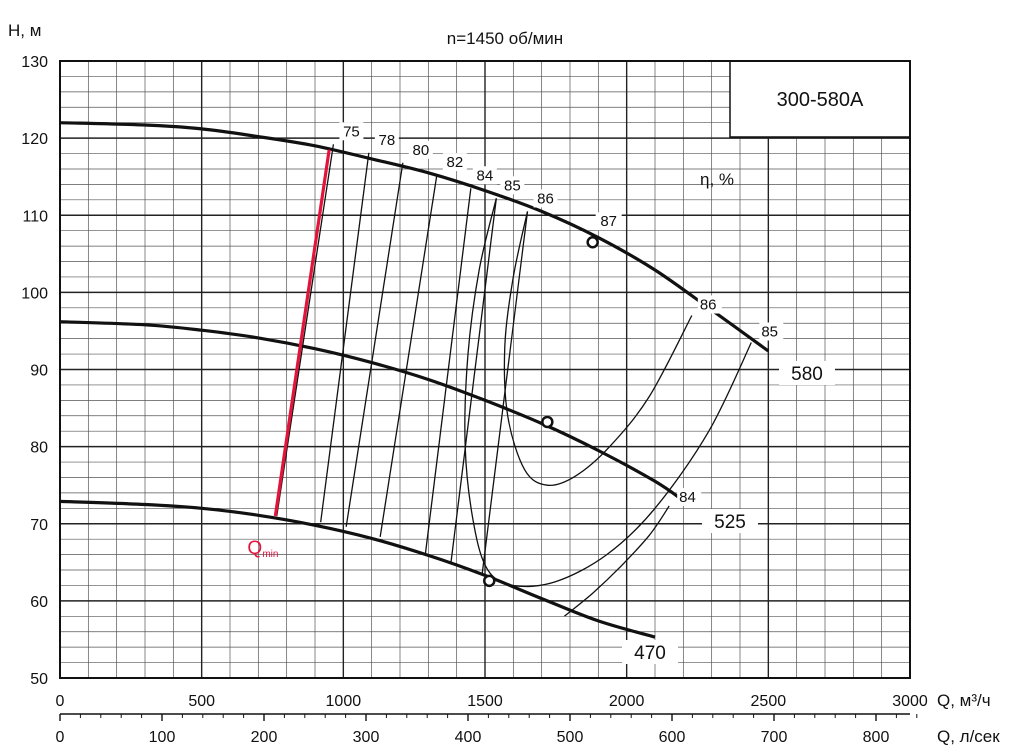 This screenshot has width=1024, height=750. What do you see at coordinates (302, 333) in the screenshot?
I see `qmin-line` at bounding box center [302, 333].